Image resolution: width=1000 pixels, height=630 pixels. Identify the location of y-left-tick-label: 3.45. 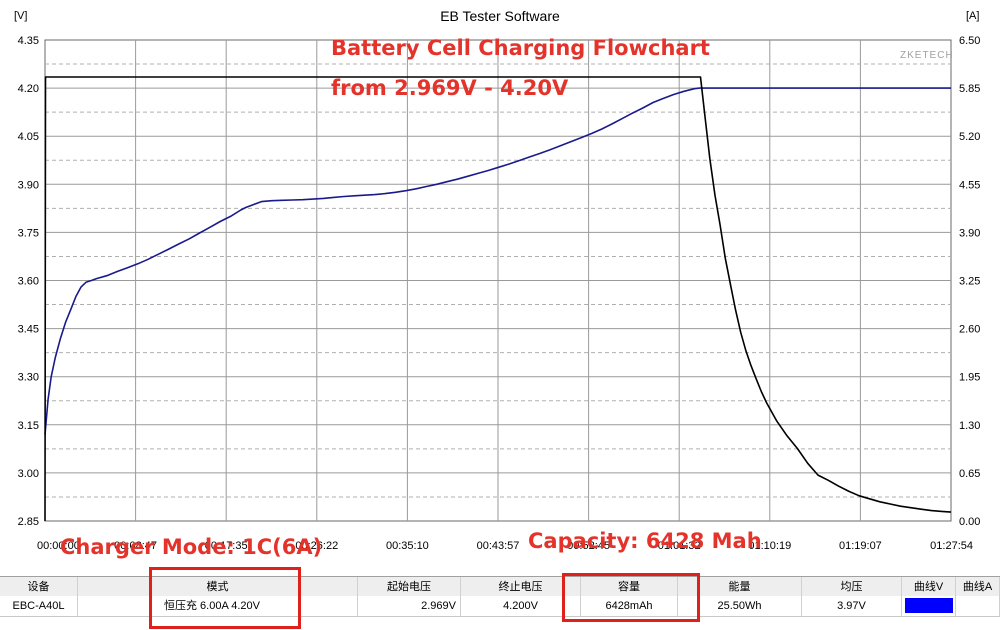
(28, 330).